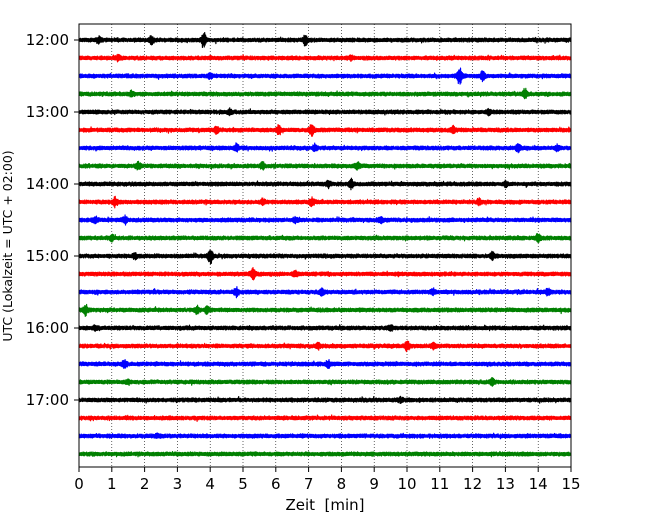 The height and width of the screenshot is (520, 650). Describe the element at coordinates (406, 484) in the screenshot. I see `x-tick-label: 10` at that location.